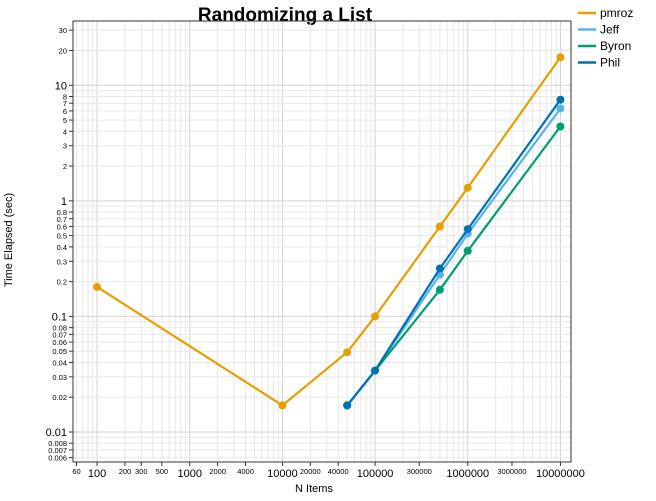  What do you see at coordinates (59, 342) in the screenshot?
I see `y-tick-label-minor: 0.06` at bounding box center [59, 342].